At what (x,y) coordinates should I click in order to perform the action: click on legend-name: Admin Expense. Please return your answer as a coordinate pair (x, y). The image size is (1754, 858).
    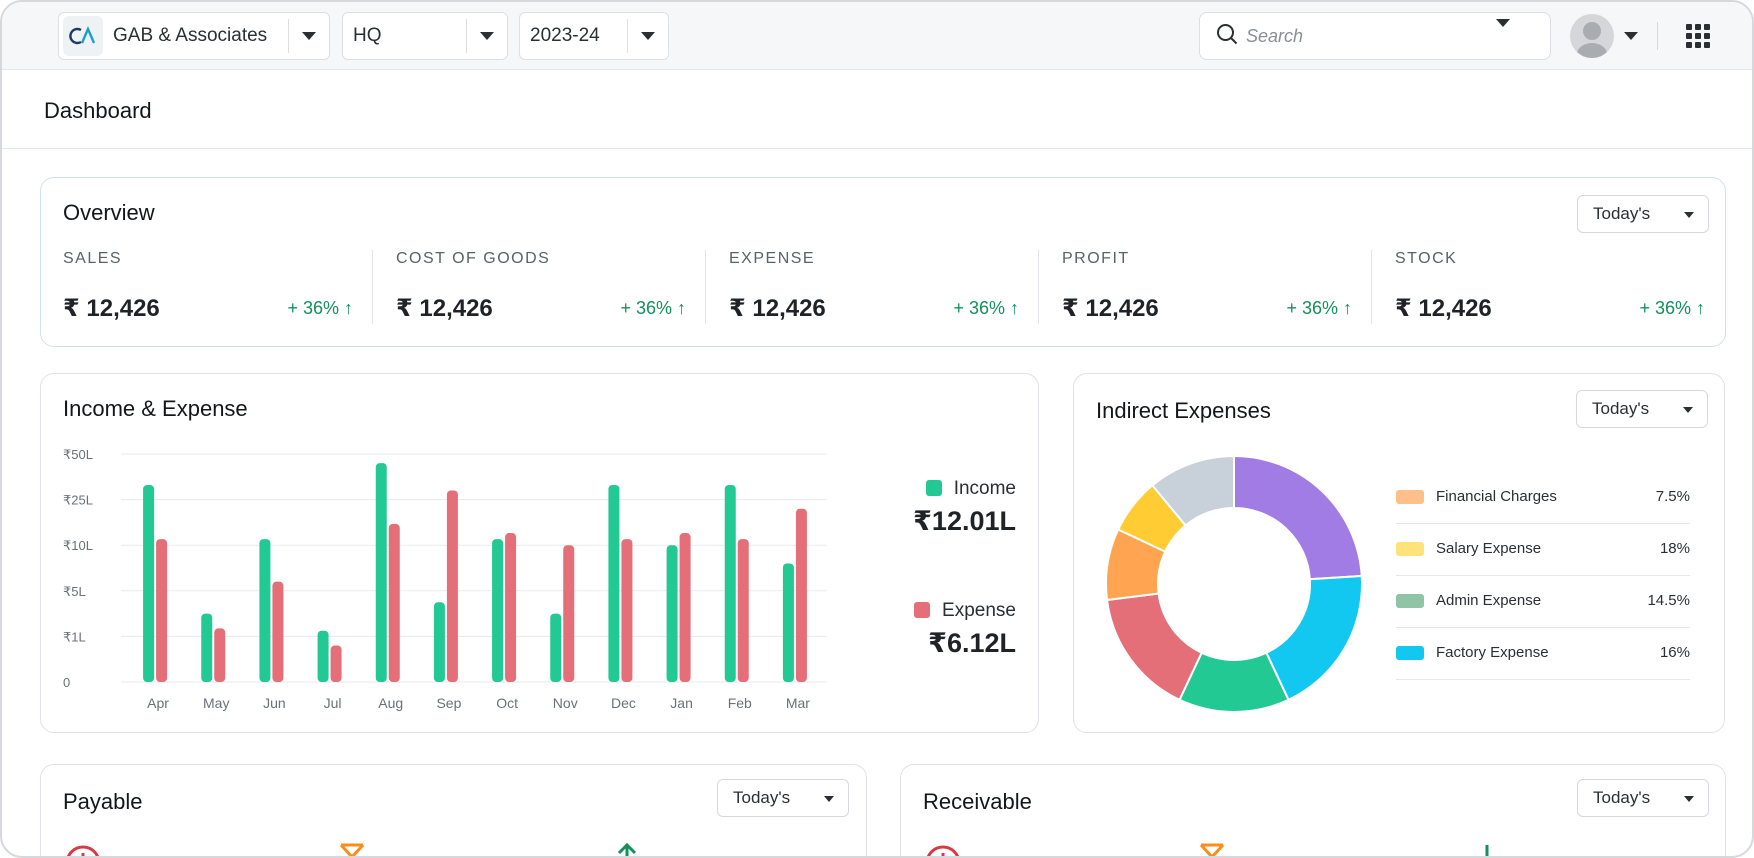
    Looking at the image, I should click on (1489, 600).